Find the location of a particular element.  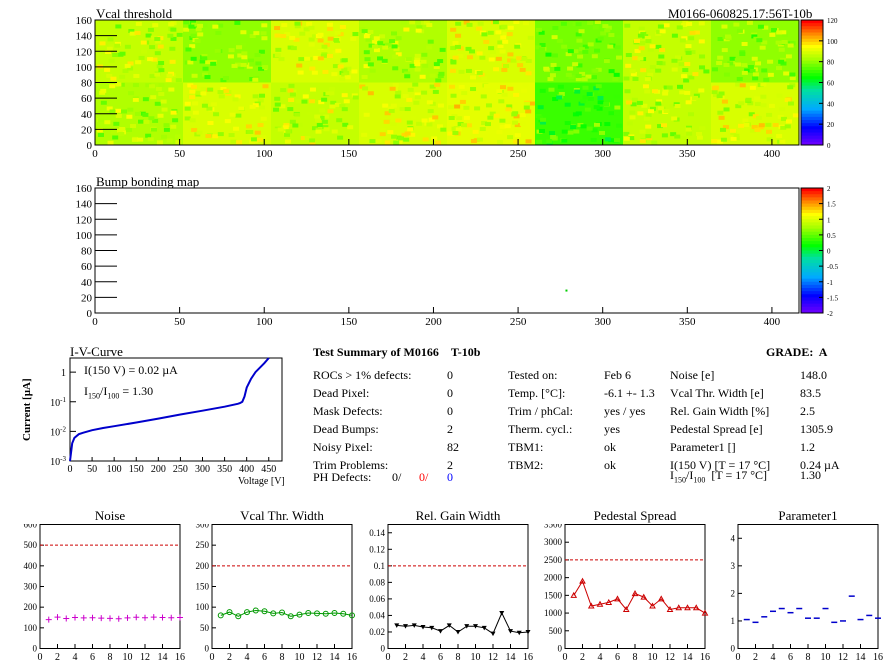

noise-ytick-label: 200 is located at coordinates (31, 607).